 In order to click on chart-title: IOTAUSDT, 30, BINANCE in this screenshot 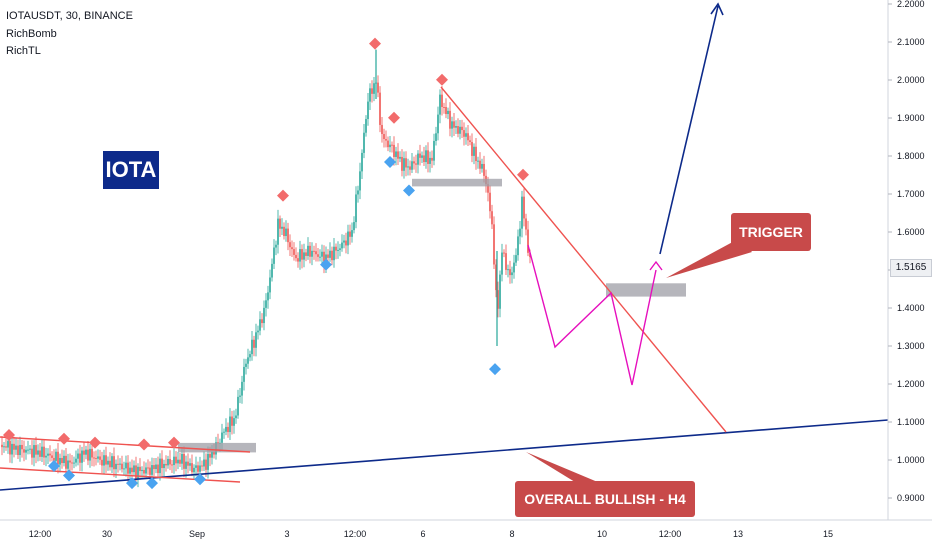, I will do `click(69, 16)`.